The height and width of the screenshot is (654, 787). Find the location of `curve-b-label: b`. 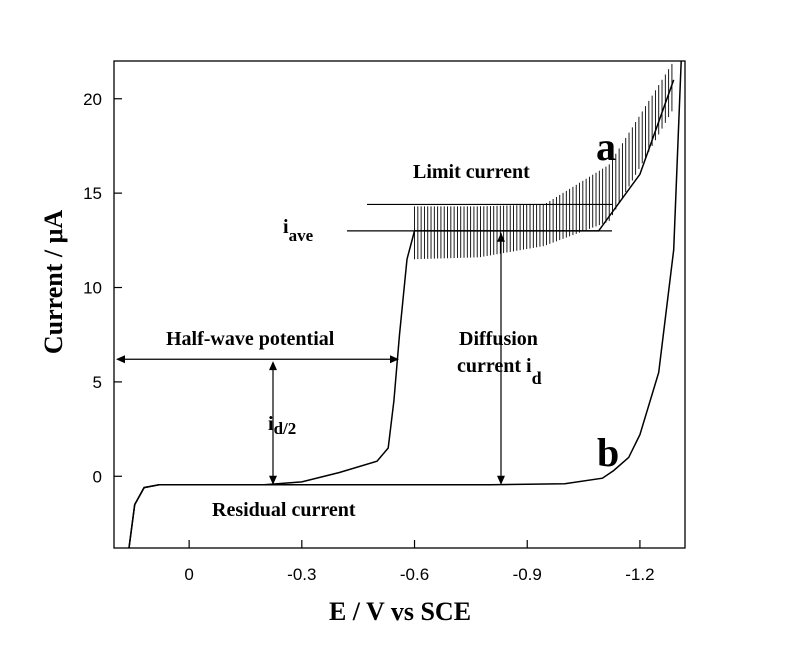

curve-b-label: b is located at coordinates (608, 452).